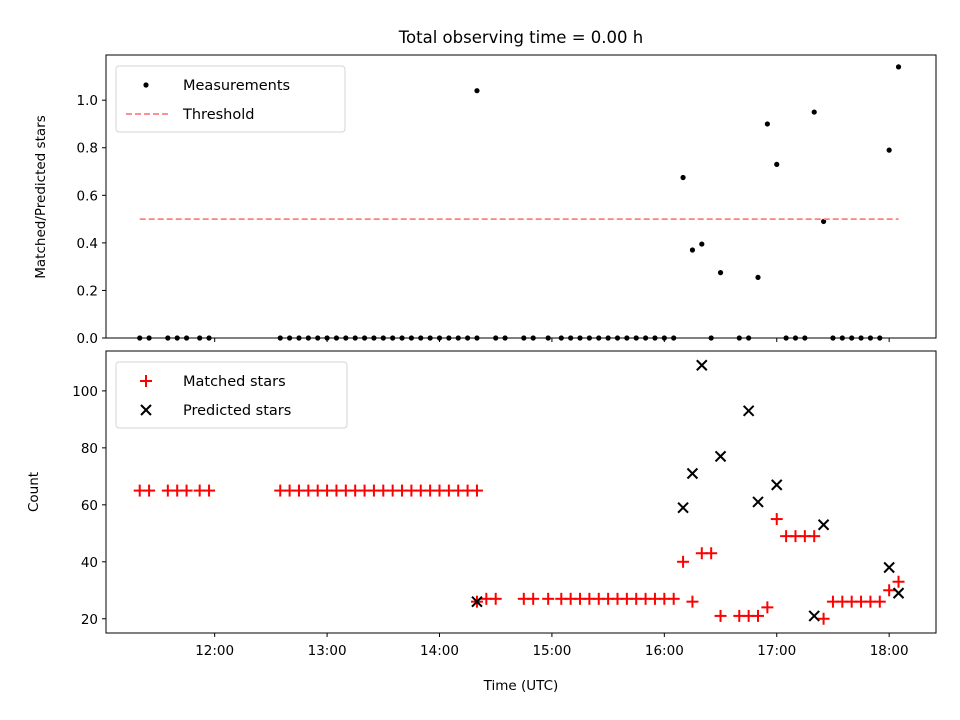 The image size is (960, 720). What do you see at coordinates (664, 651) in the screenshot?
I see `x-tick-label: 16:00` at bounding box center [664, 651].